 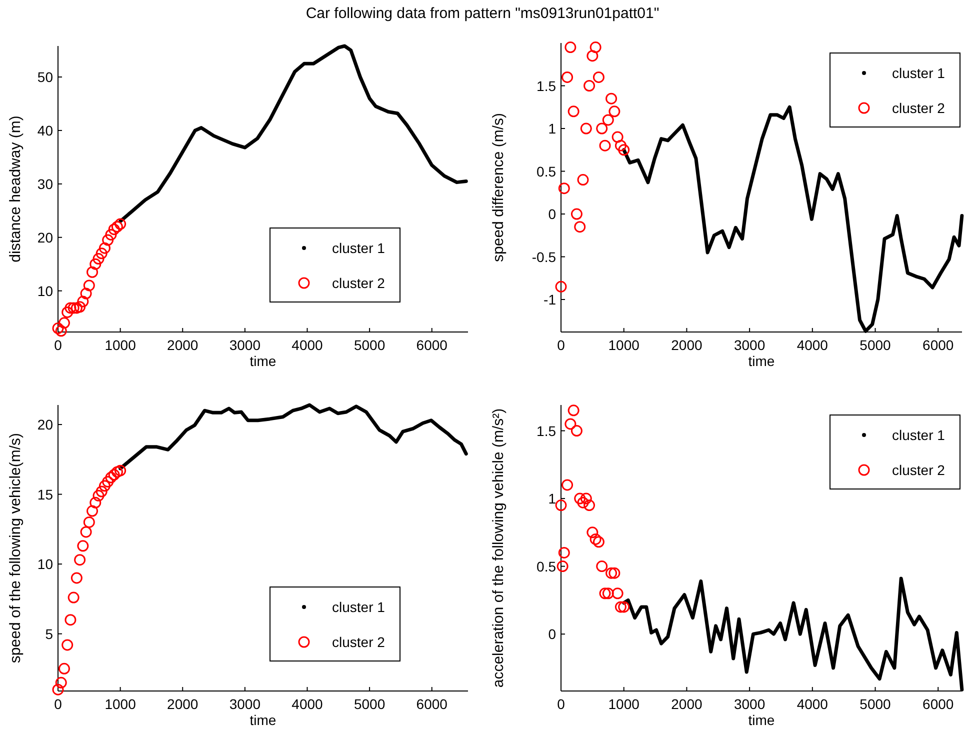 I want to click on y-tick-label: 15, so click(x=45, y=494).